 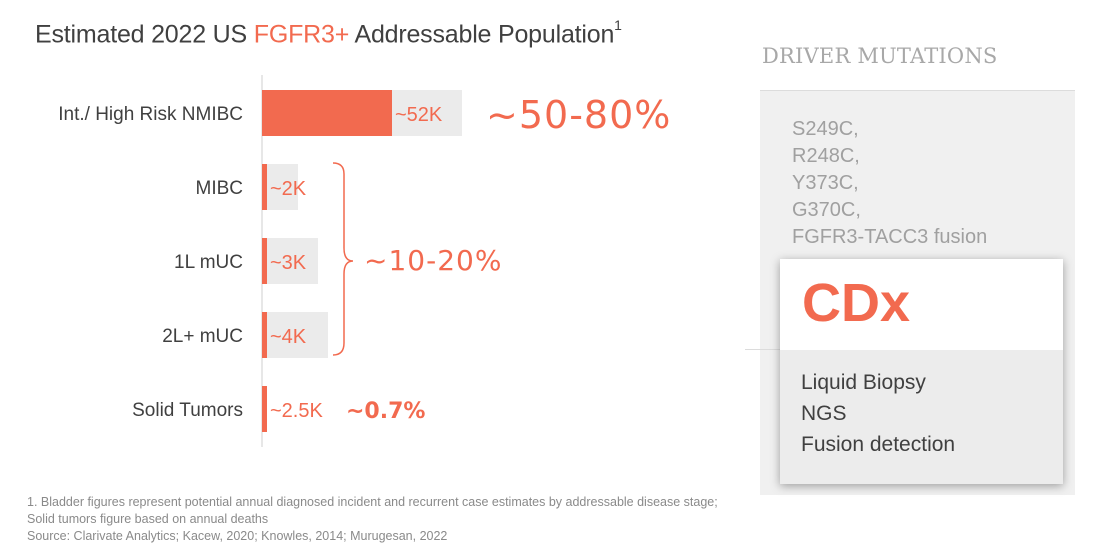 I want to click on cdx-list: Liquid Biopsy NGS Fusion detection, so click(x=878, y=413).